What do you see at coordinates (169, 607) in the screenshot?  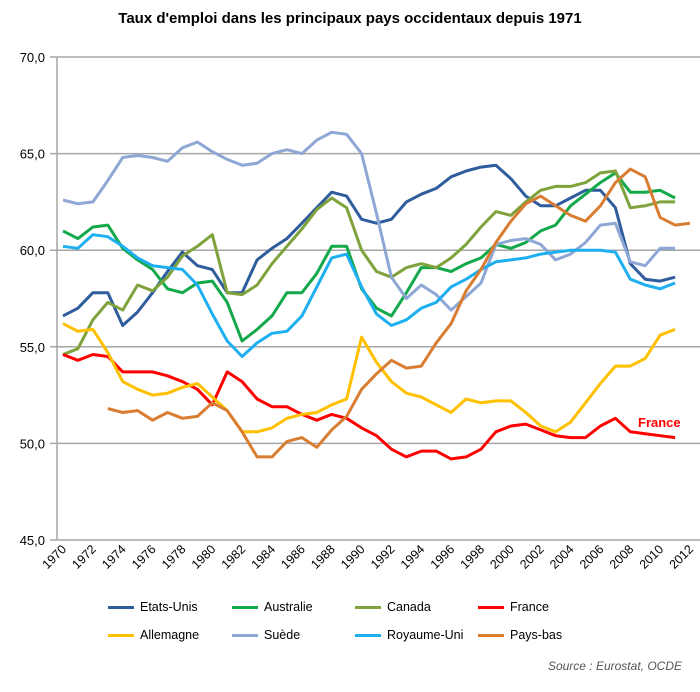 I see `legend-label: Etats-Unis` at bounding box center [169, 607].